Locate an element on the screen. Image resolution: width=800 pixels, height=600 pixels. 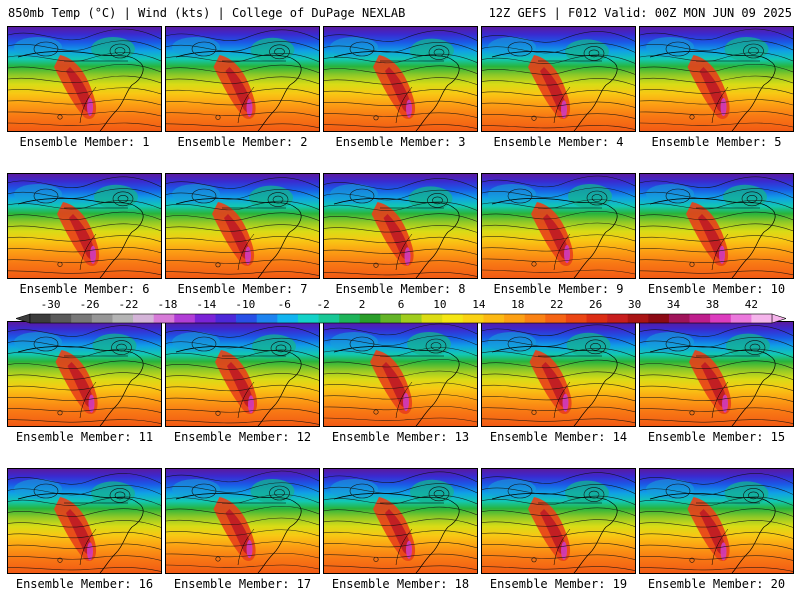
panel-label: Ensemble Member: 10 is located at coordinates (716, 289).